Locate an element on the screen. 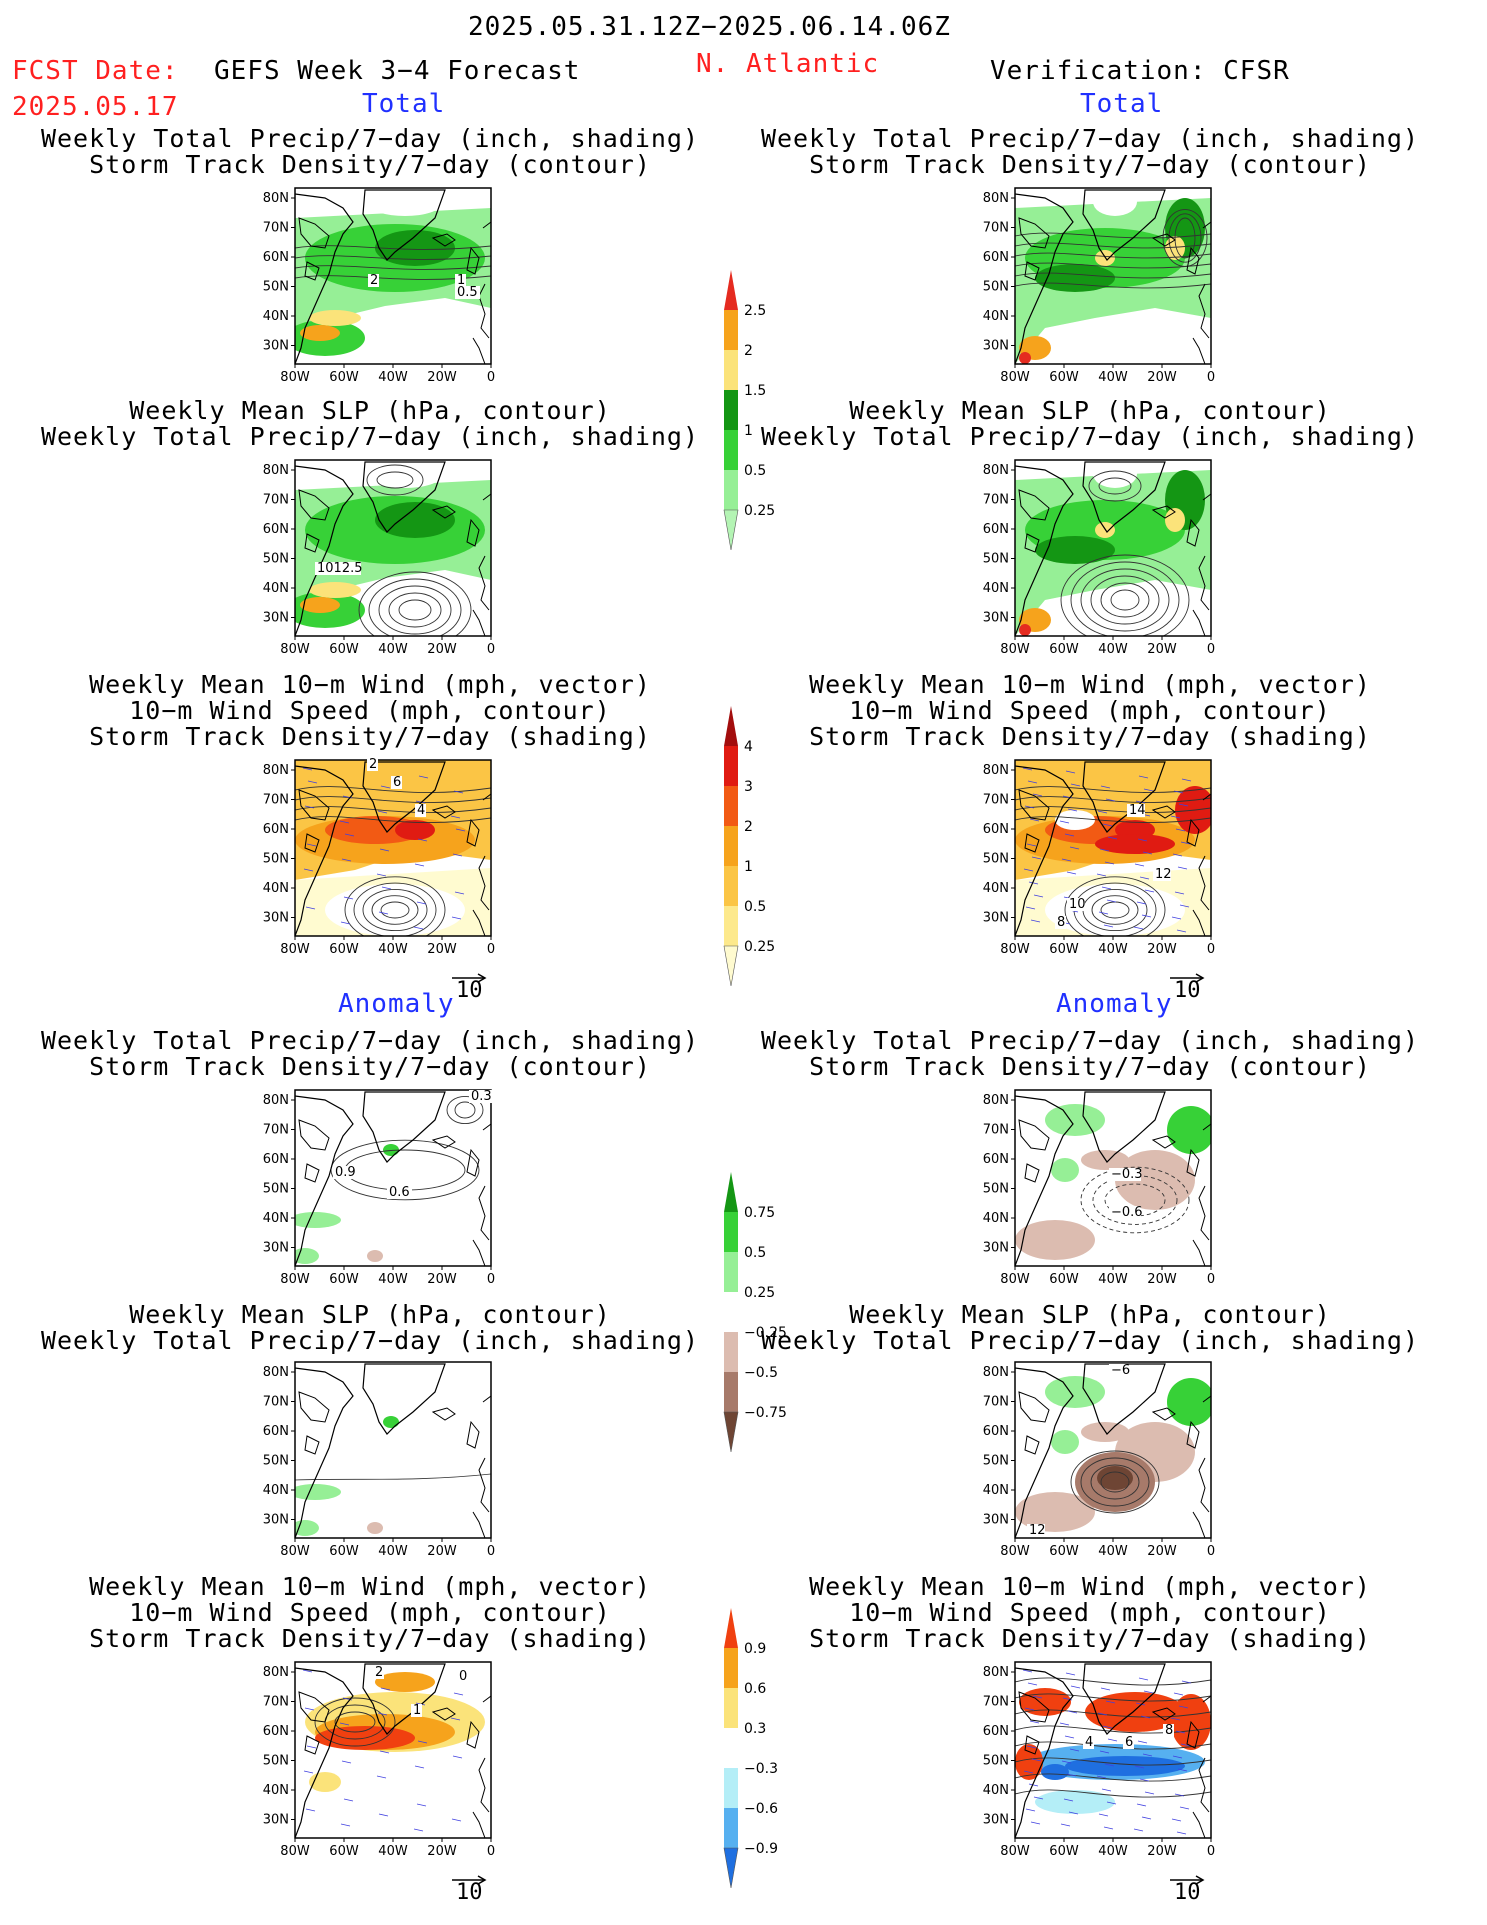  map-panel-ver-total-slp: 80N 70N 60N 50N 40N 30N 80W 60W 40W 20W 0 is located at coordinates (1102, 558).